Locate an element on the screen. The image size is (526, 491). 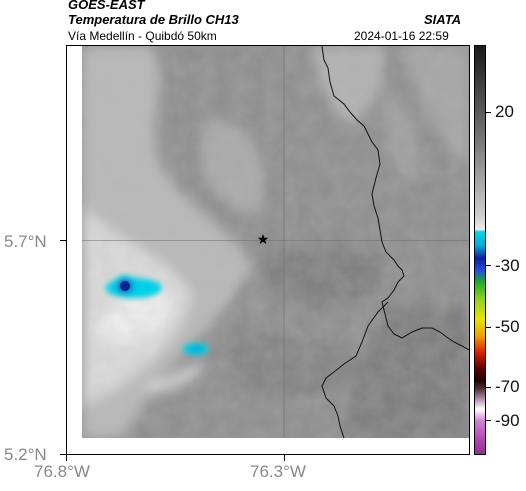
lon-label: 76.3°W is located at coordinates (278, 471).